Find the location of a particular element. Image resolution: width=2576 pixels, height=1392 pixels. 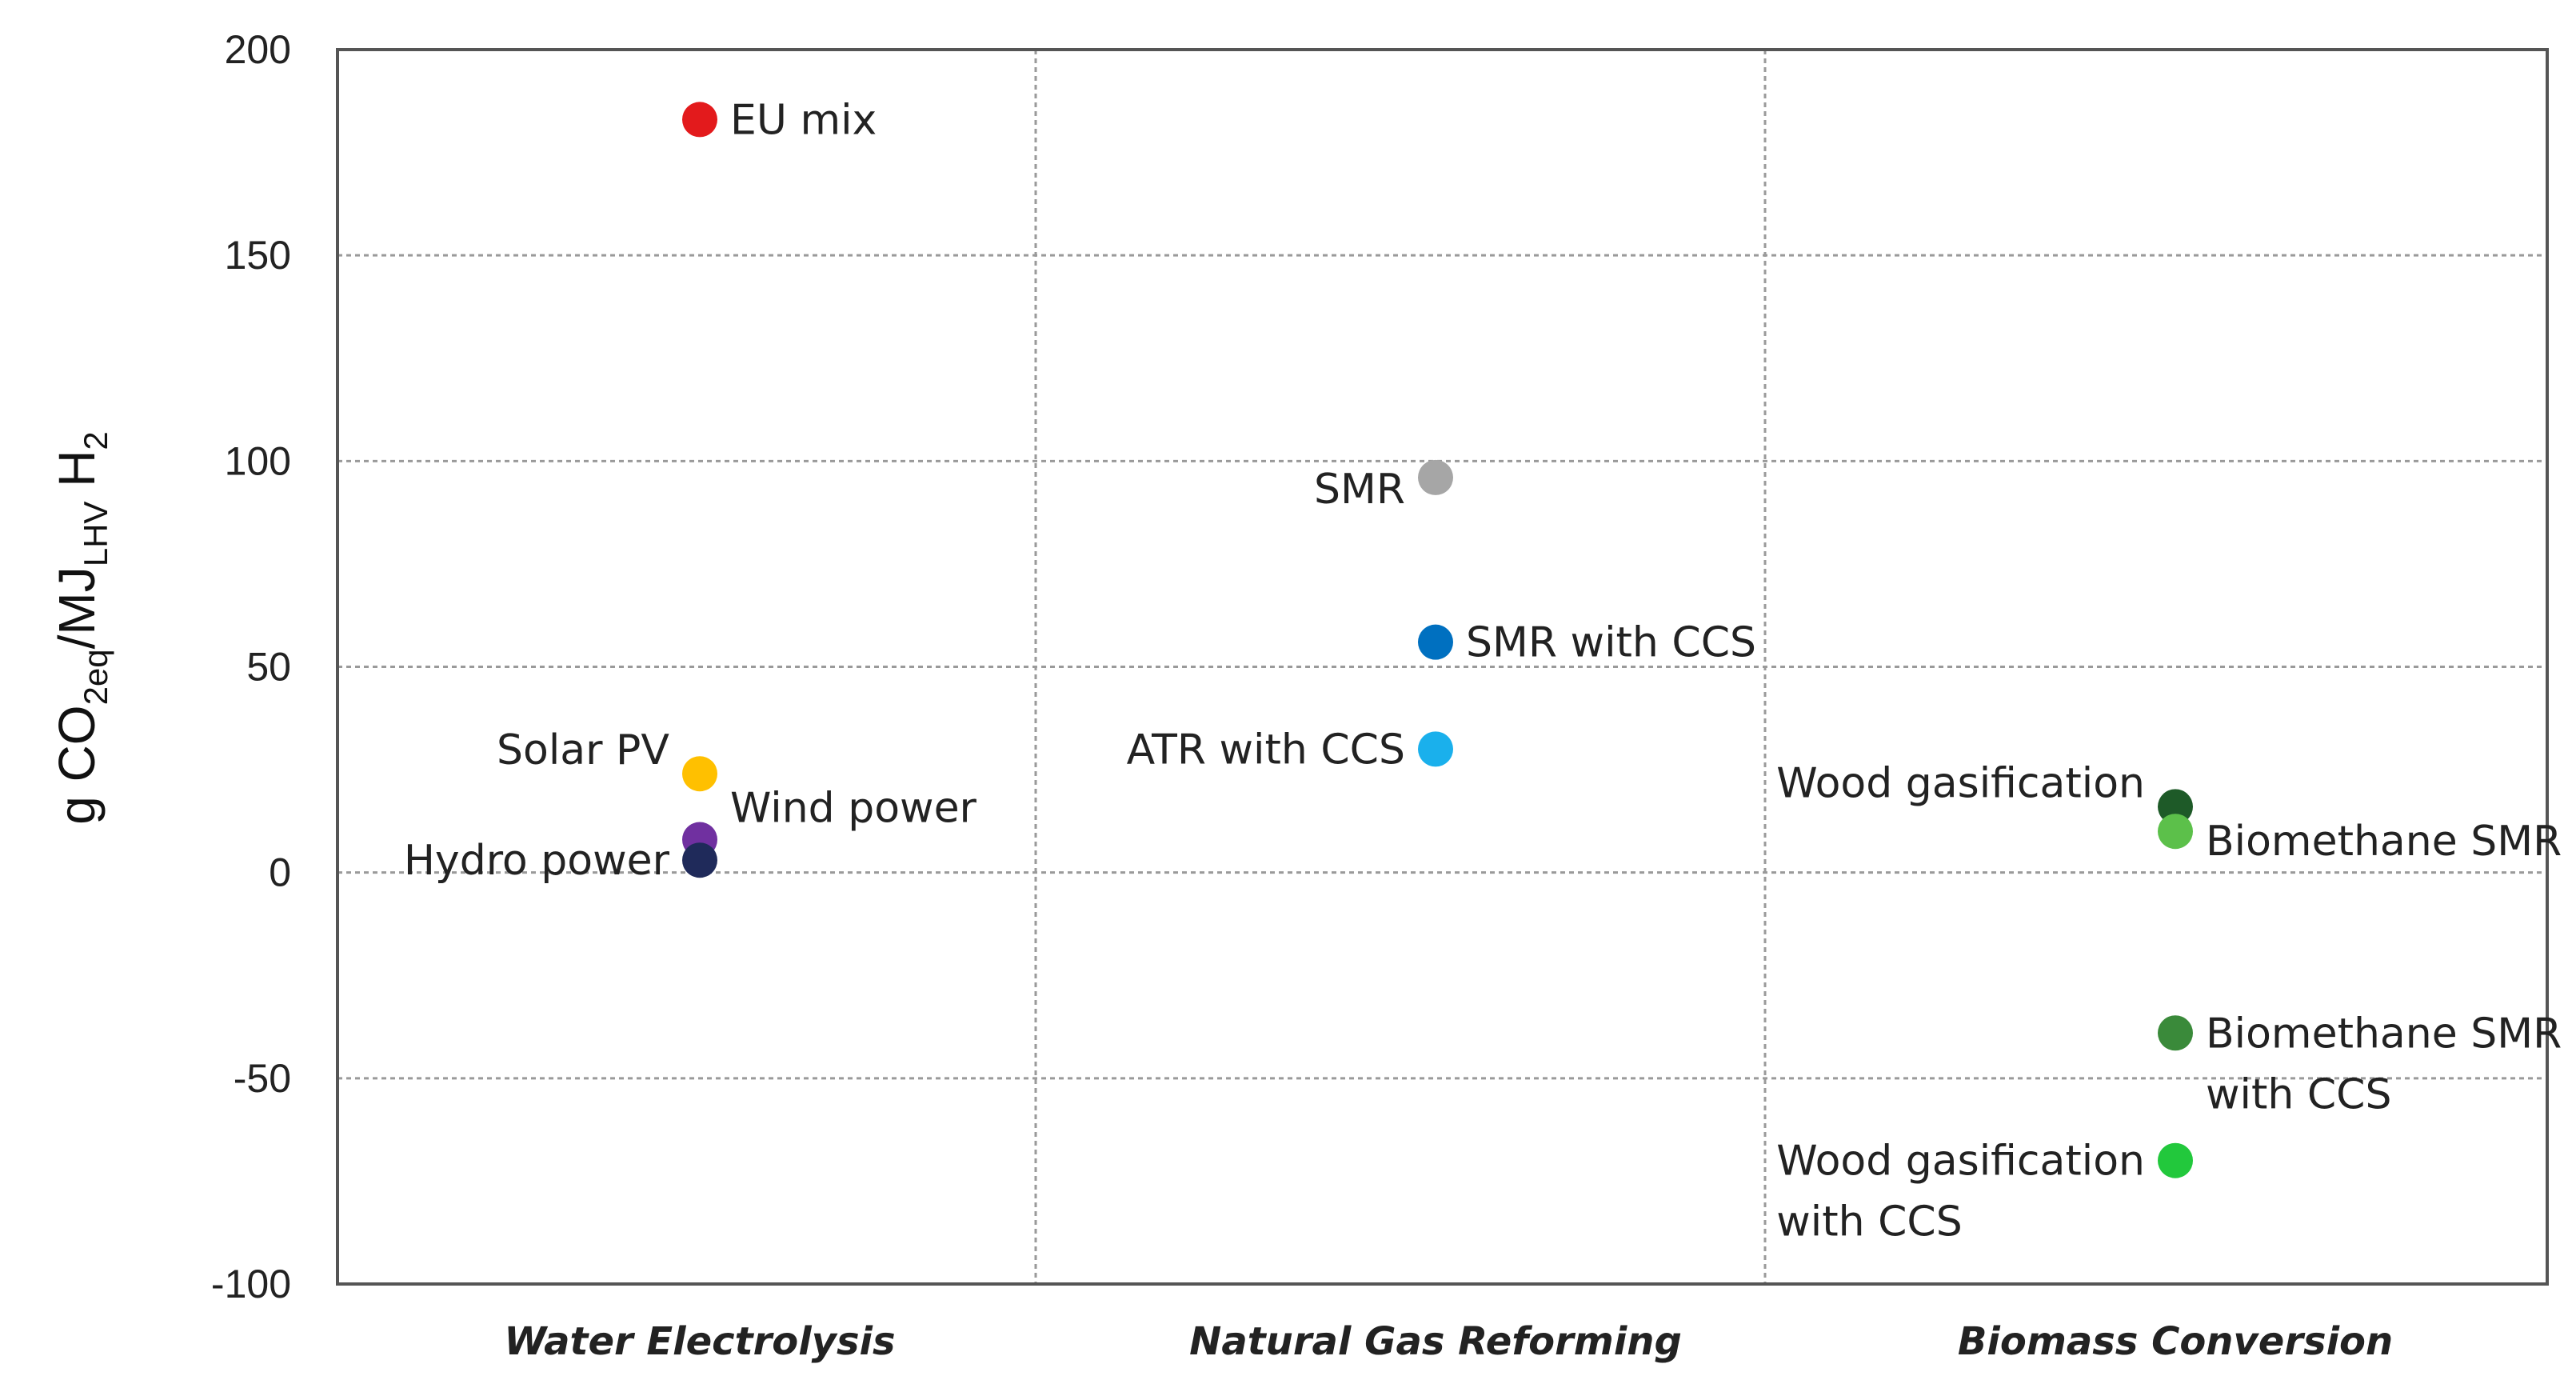

data-point-label-line: SMR is located at coordinates (1360, 490).